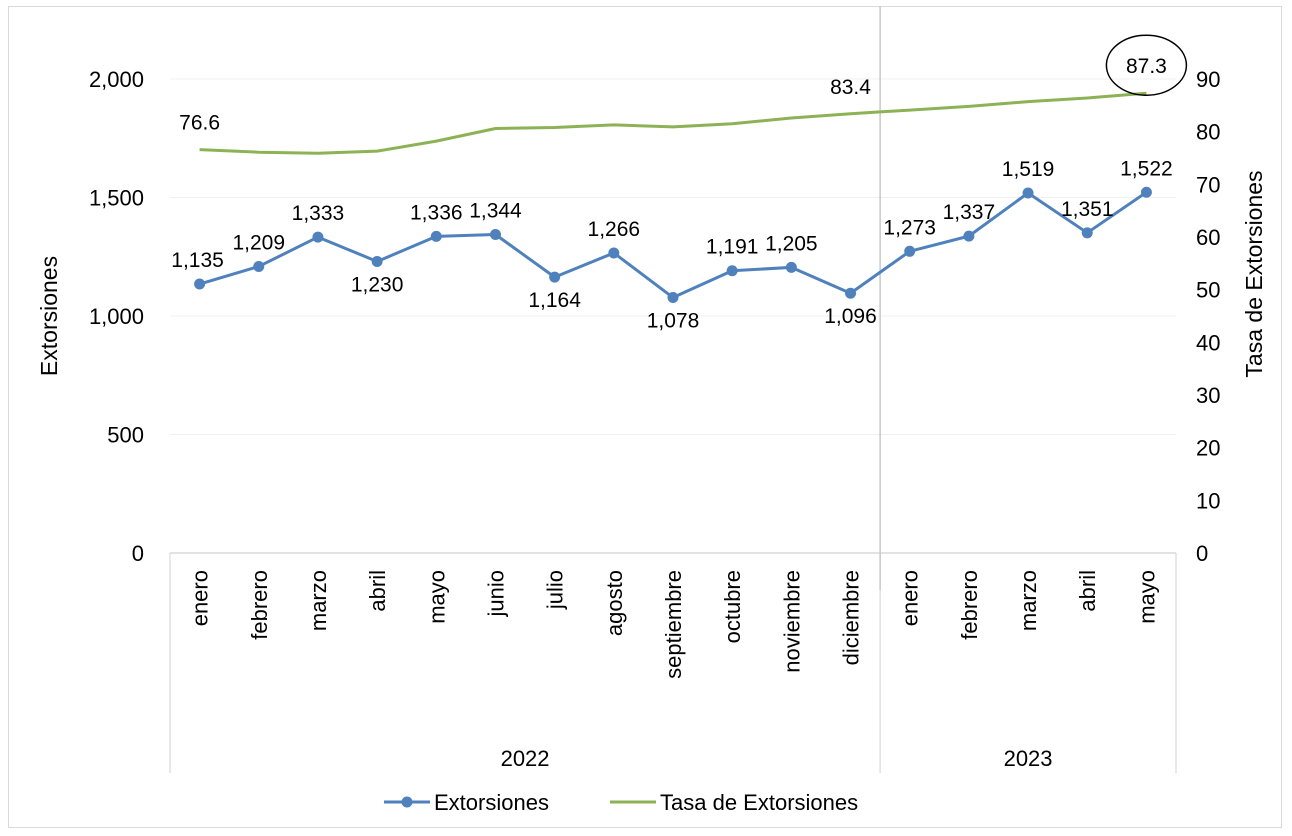  I want to click on data-label-extorsiones: 1,333, so click(318, 213).